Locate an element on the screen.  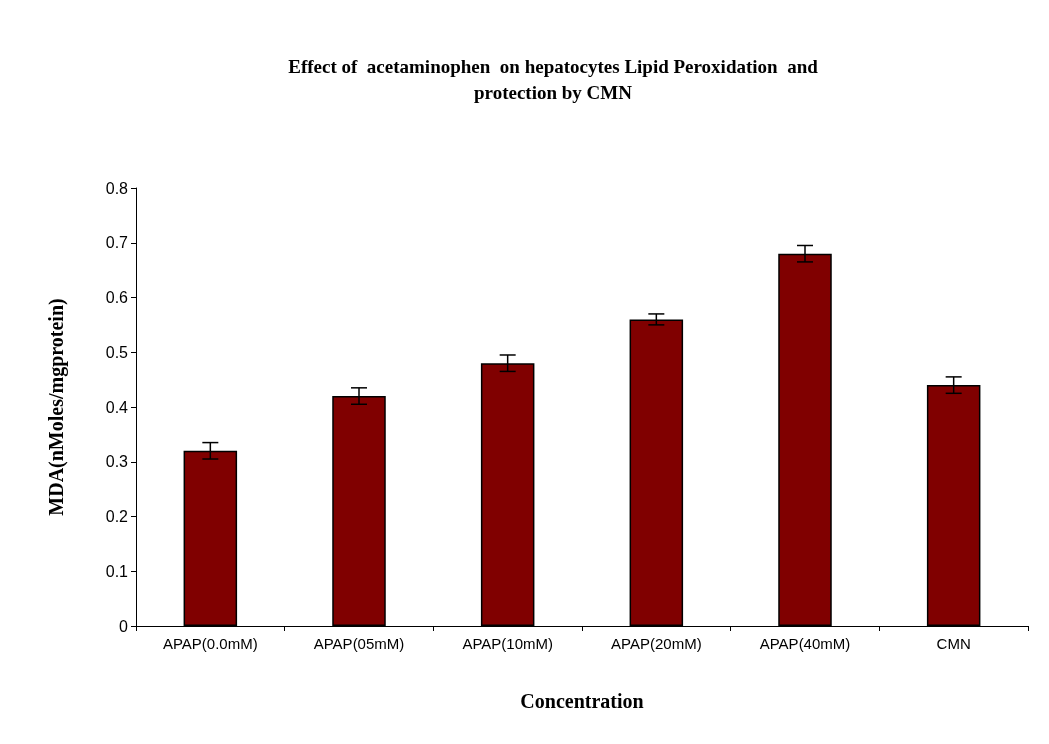
y-tick-label: 0.7 is located at coordinates (117, 243).